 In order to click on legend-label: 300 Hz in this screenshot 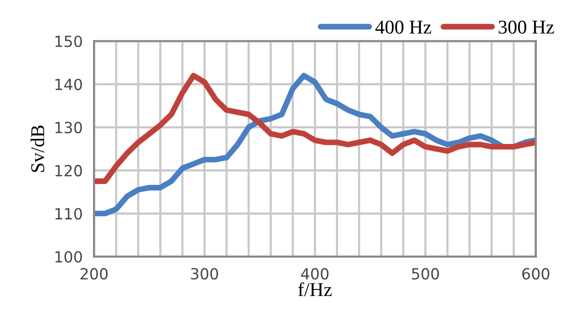, I will do `click(526, 27)`.